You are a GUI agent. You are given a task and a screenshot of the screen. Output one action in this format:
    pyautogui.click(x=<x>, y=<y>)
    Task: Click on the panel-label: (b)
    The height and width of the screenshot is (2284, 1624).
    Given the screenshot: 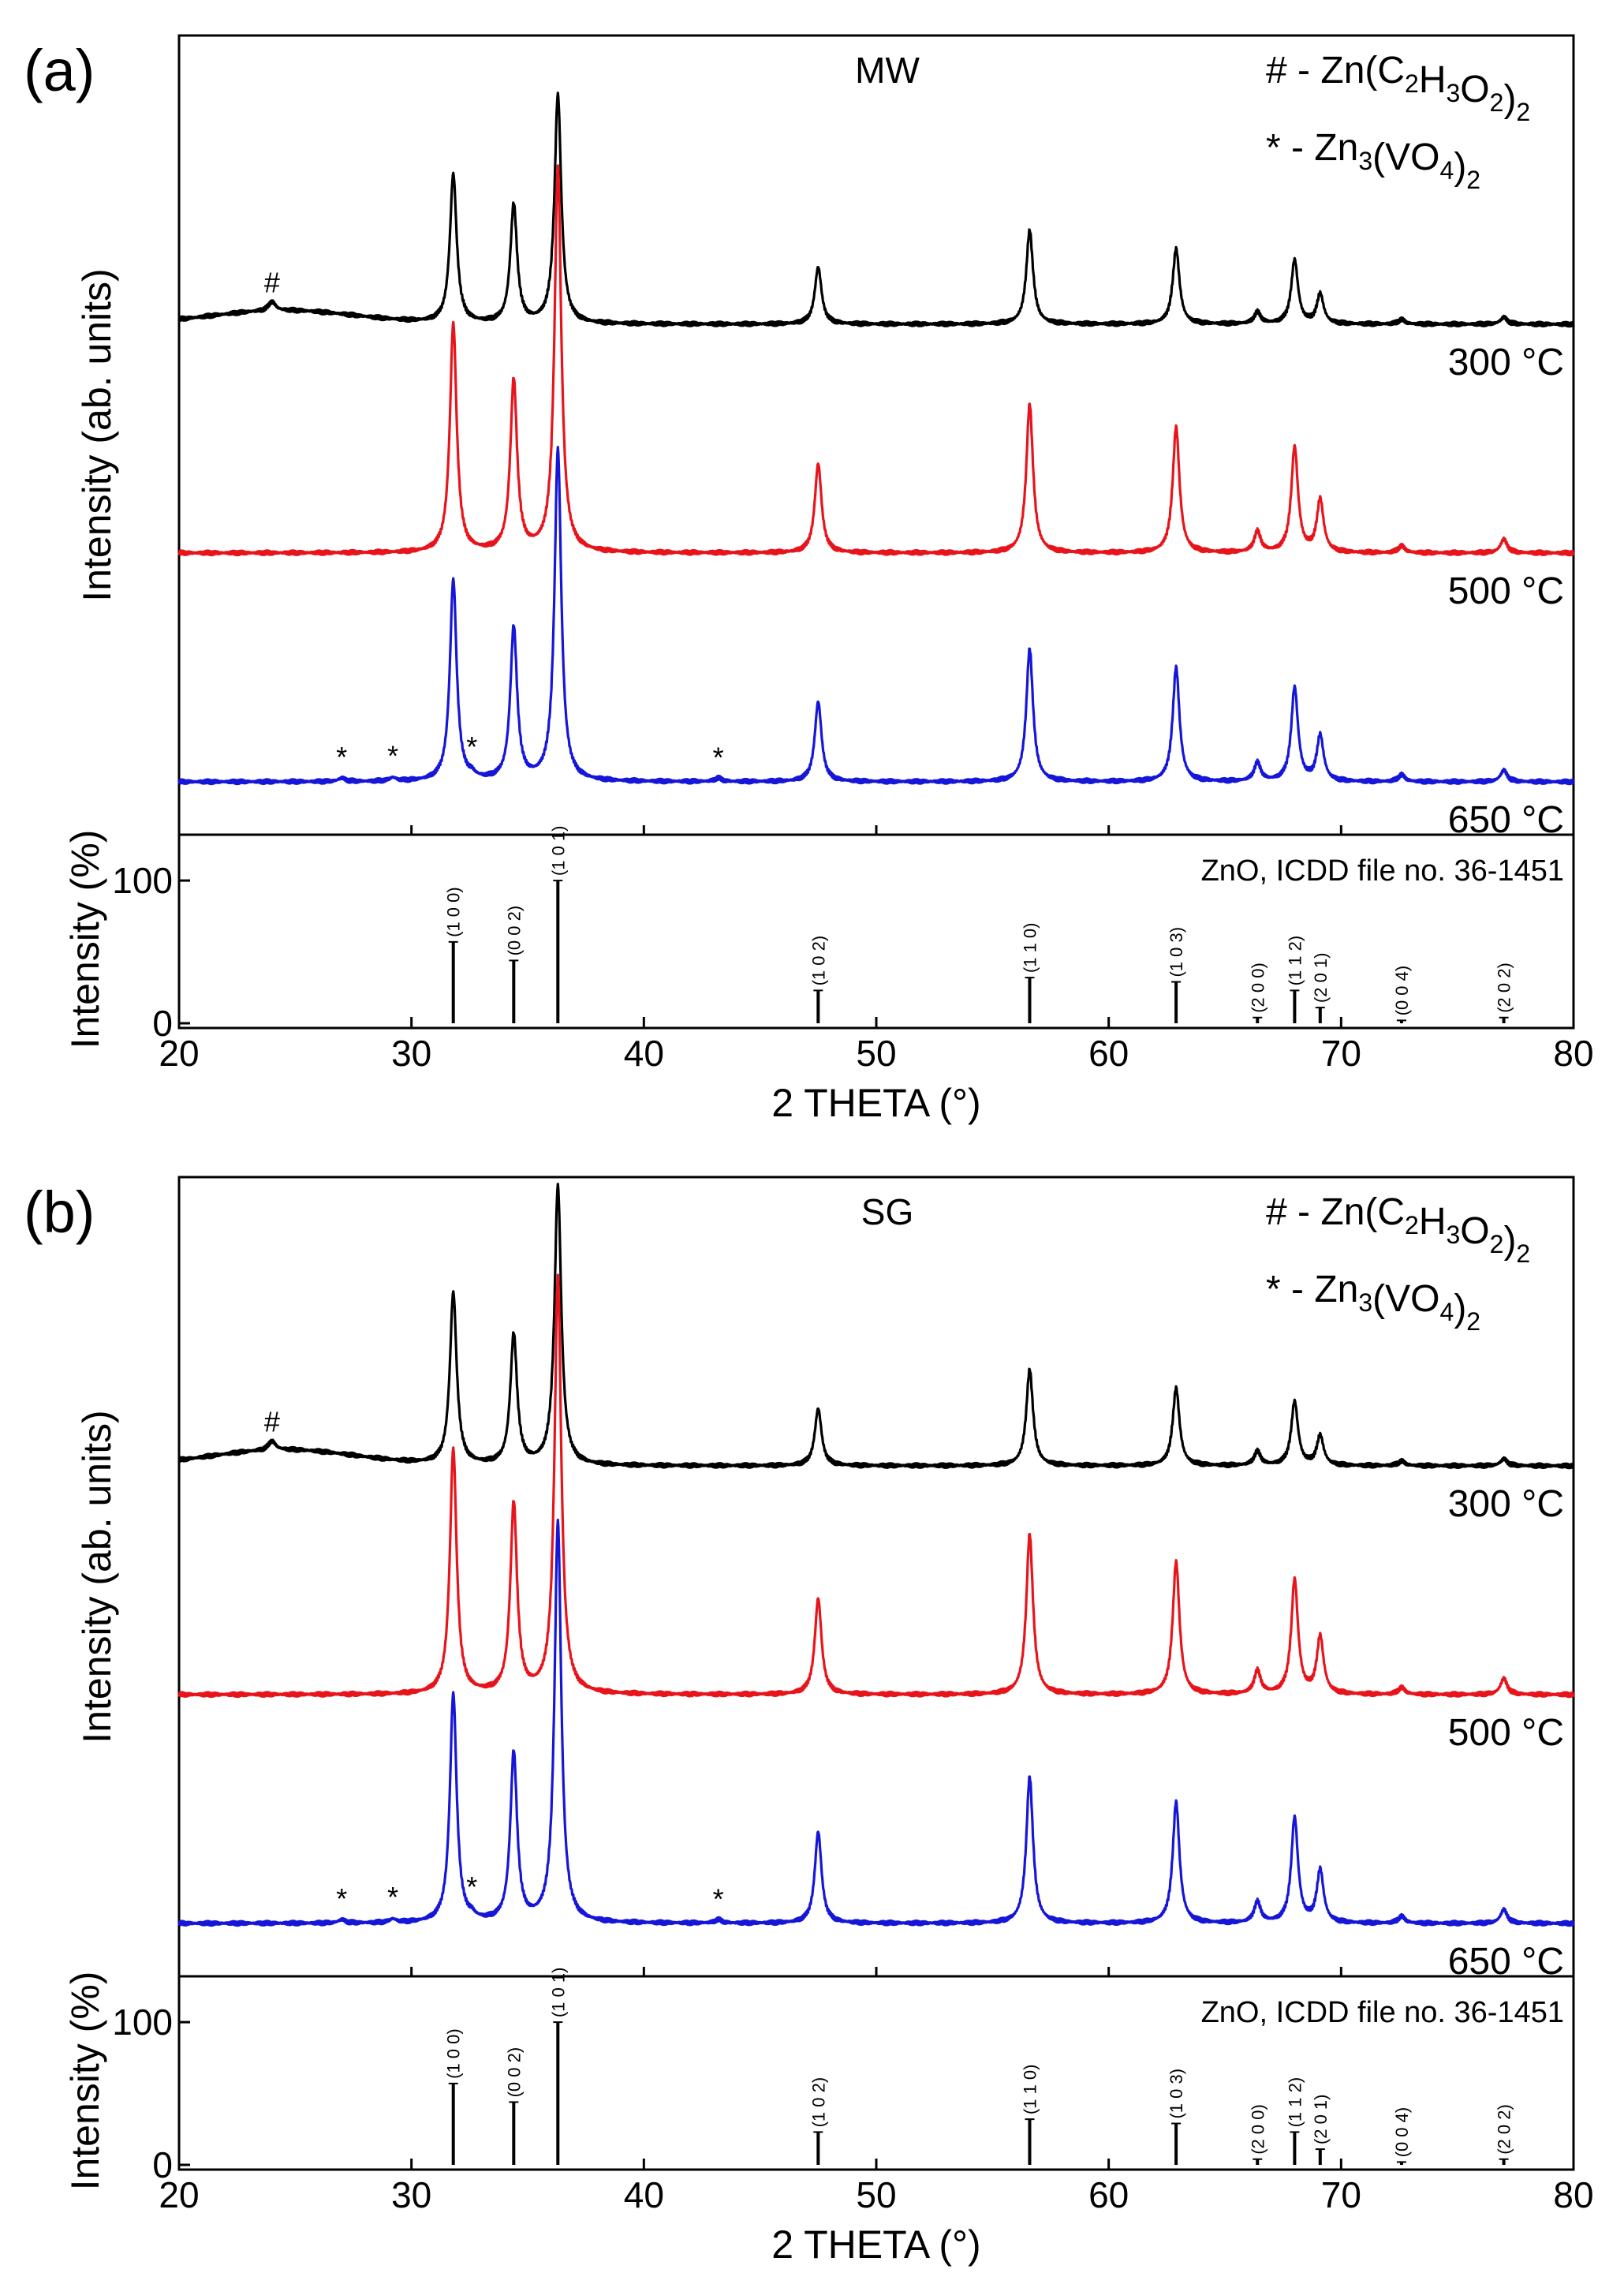 What is the action you would take?
    pyautogui.click(x=59, y=1212)
    